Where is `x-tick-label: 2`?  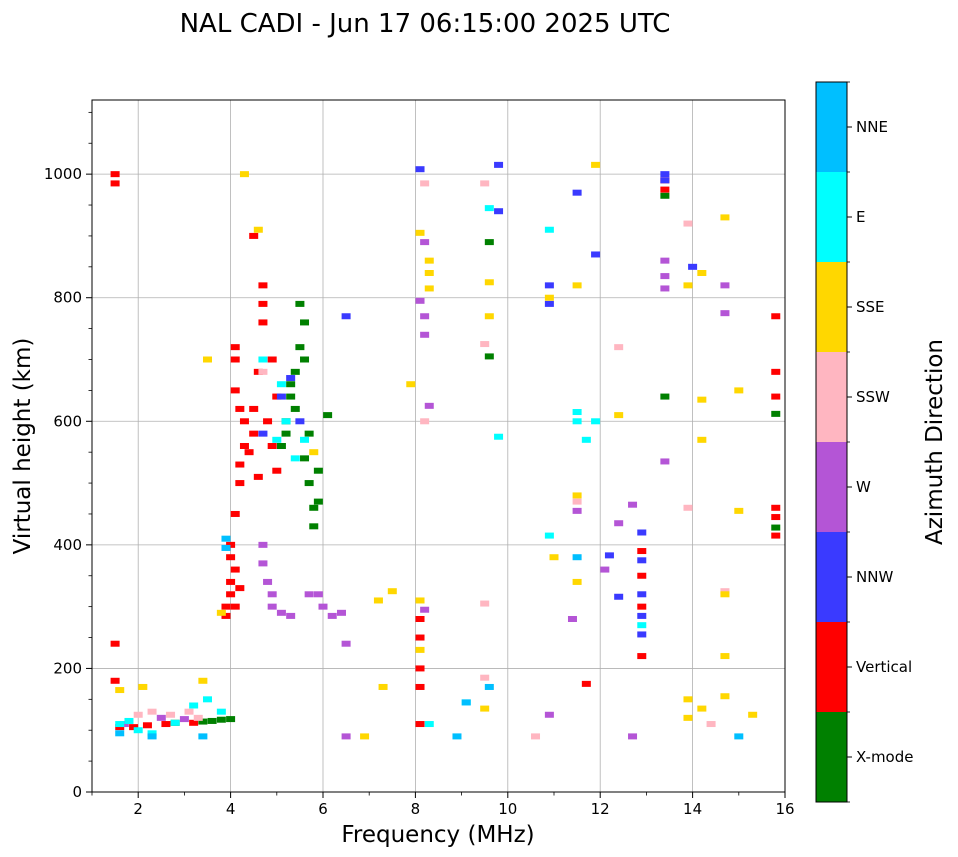 x-tick-label: 2 is located at coordinates (138, 809).